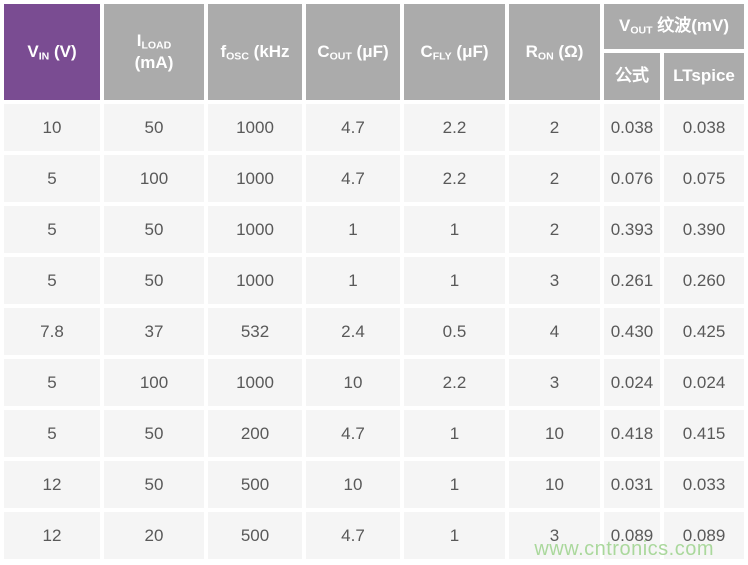 The image size is (748, 565). Describe the element at coordinates (632, 229) in the screenshot. I see `cell-formula-ripple: 0.393` at that location.